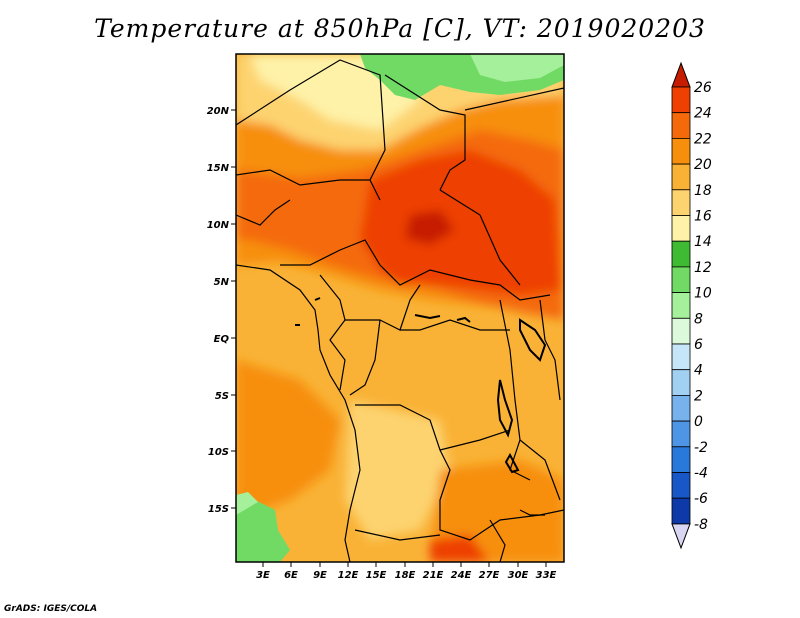  What do you see at coordinates (218, 509) in the screenshot?
I see `lat-label-15s: 15S` at bounding box center [218, 509].